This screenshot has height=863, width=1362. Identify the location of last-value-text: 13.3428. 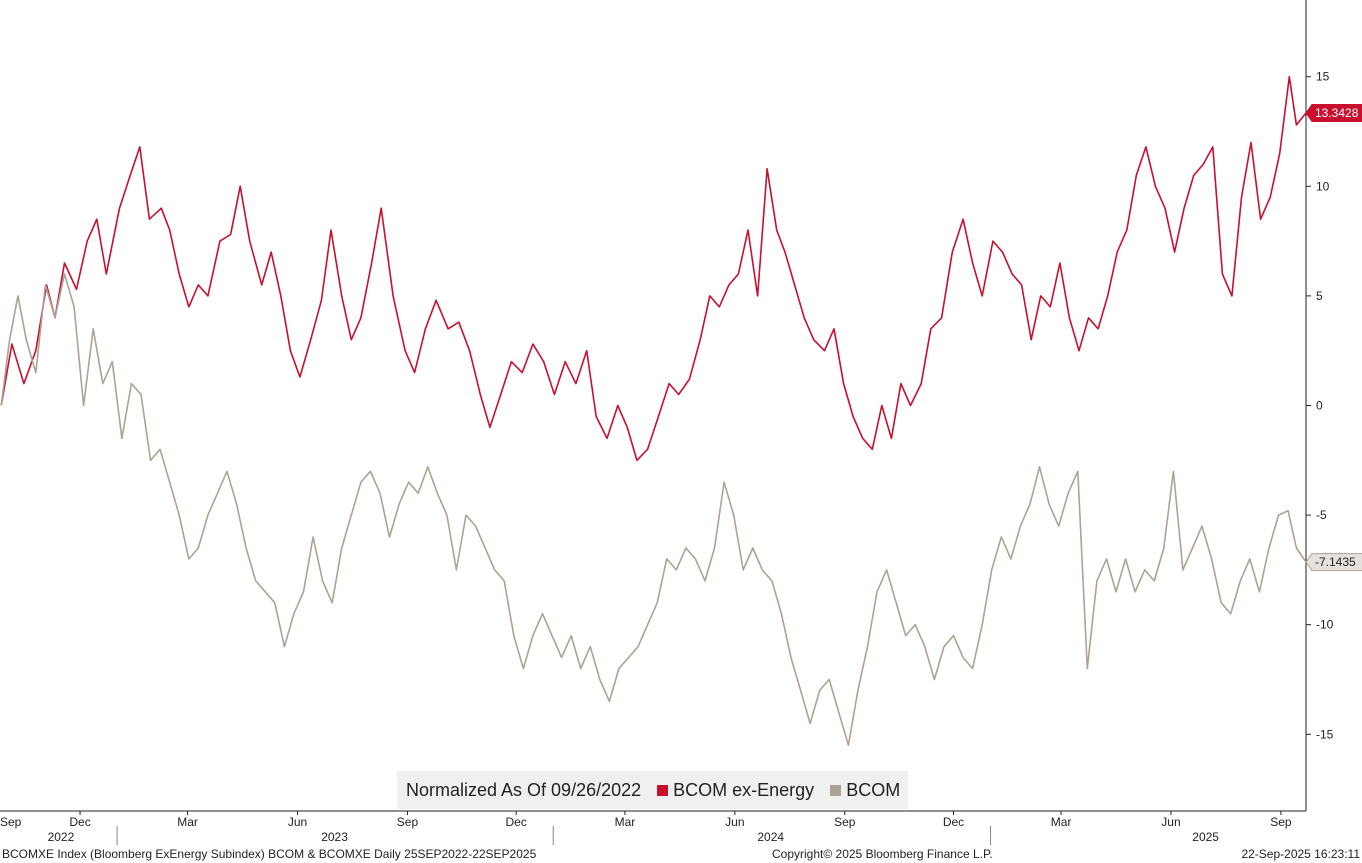
(1337, 113).